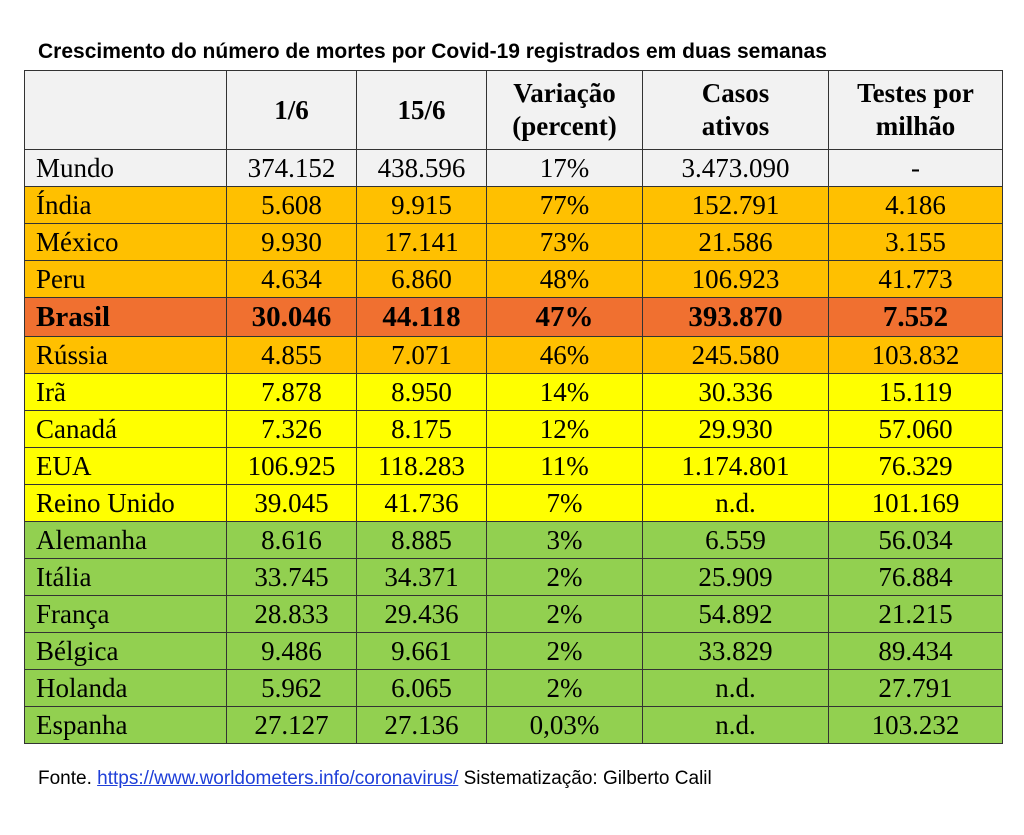 The height and width of the screenshot is (835, 1024). Describe the element at coordinates (915, 651) in the screenshot. I see `cell-tests-per-million: 89.434` at that location.